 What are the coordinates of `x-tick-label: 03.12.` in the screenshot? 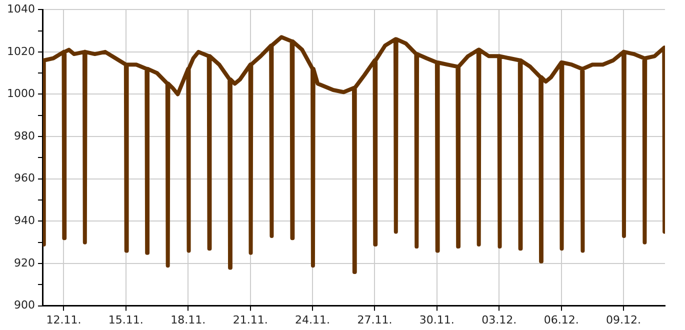 It's located at (499, 319).